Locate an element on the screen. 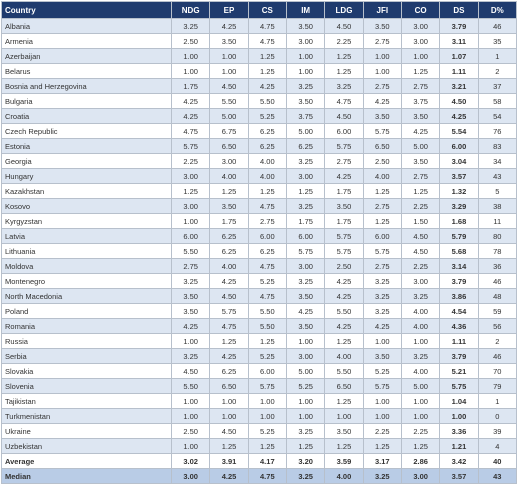 This screenshot has width=518, height=491. column-header: Country is located at coordinates (86, 10).